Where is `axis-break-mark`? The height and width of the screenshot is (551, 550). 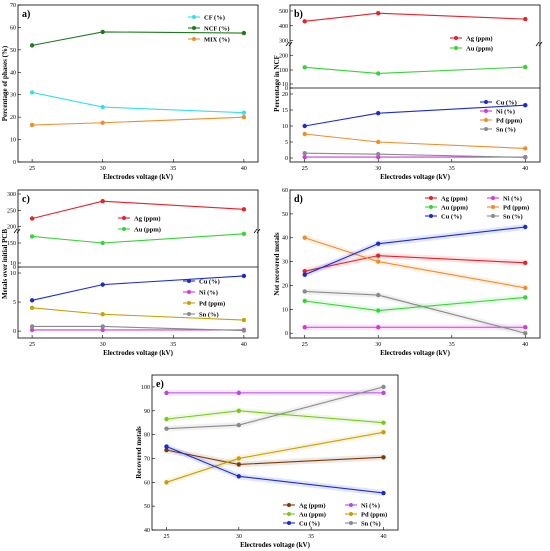 axis-break-mark is located at coordinates (17, 231).